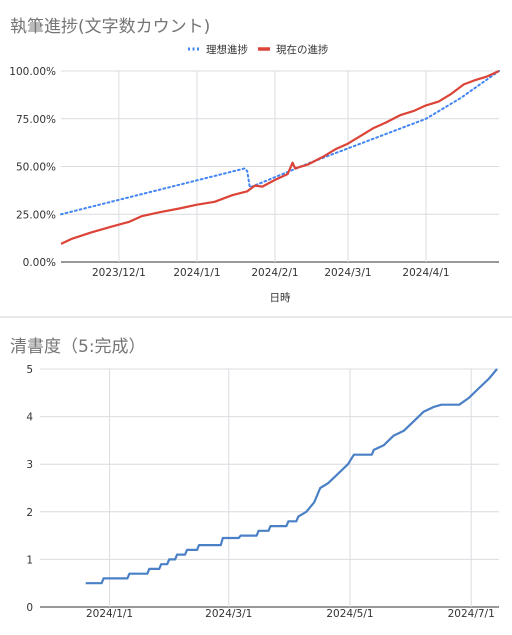 The width and height of the screenshot is (512, 635). What do you see at coordinates (119, 273) in the screenshot?
I see `x-tick-label: 2023/12/1` at bounding box center [119, 273].